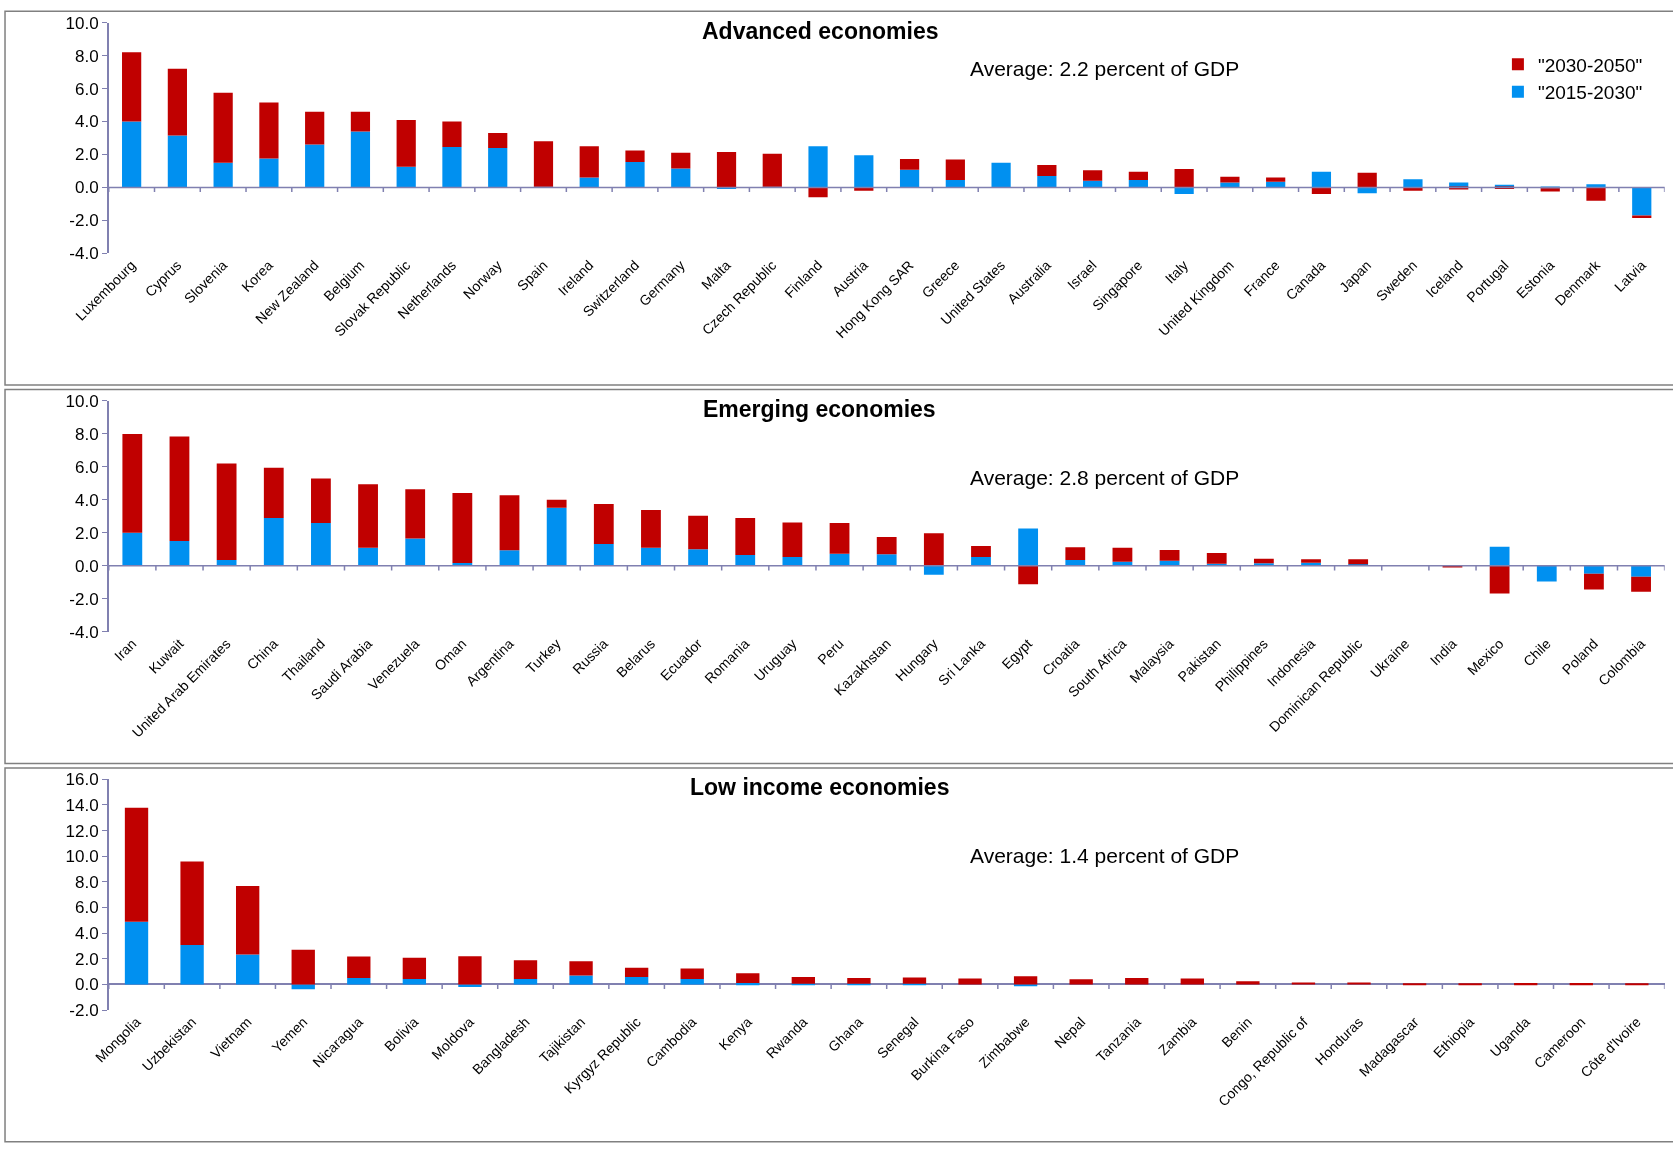  What do you see at coordinates (1590, 93) in the screenshot?
I see `legend-label: "2015-2030"` at bounding box center [1590, 93].